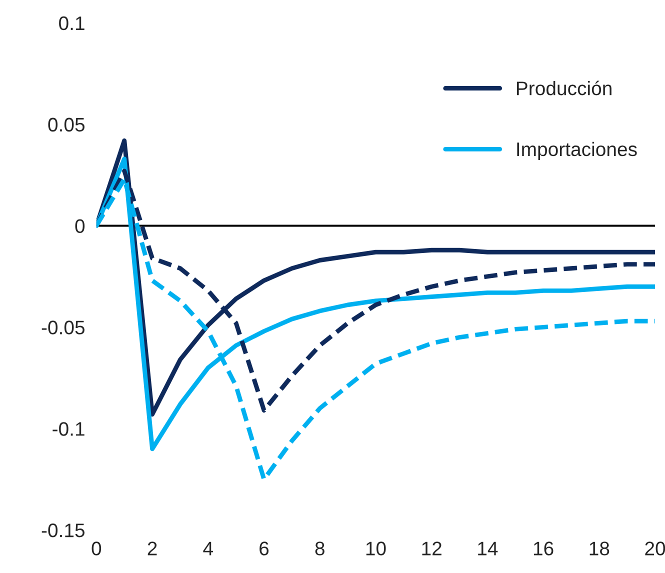 The height and width of the screenshot is (573, 665). I want to click on x-tick-label: 10, so click(376, 549).